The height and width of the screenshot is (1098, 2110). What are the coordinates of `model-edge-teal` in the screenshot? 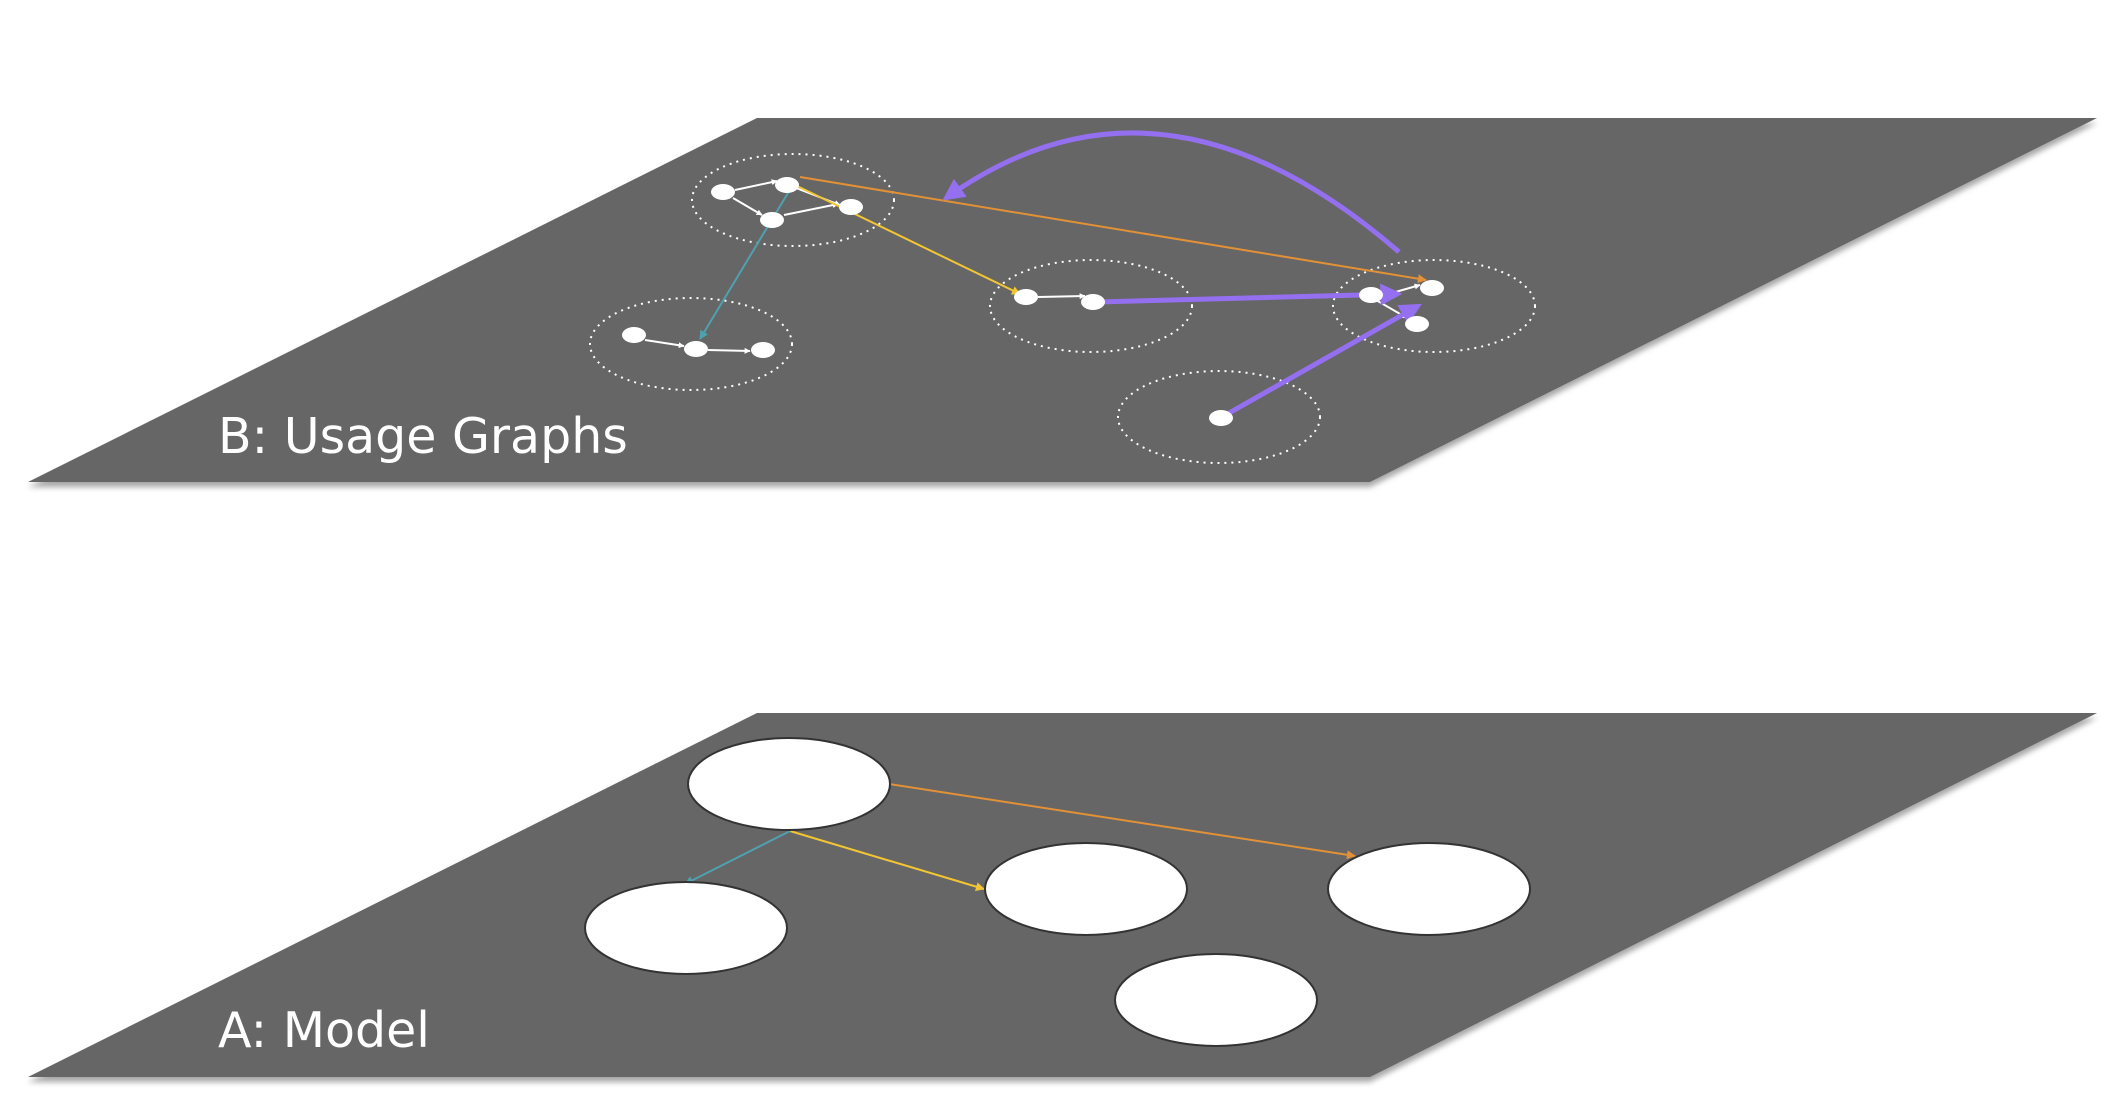 It's located at (737, 857).